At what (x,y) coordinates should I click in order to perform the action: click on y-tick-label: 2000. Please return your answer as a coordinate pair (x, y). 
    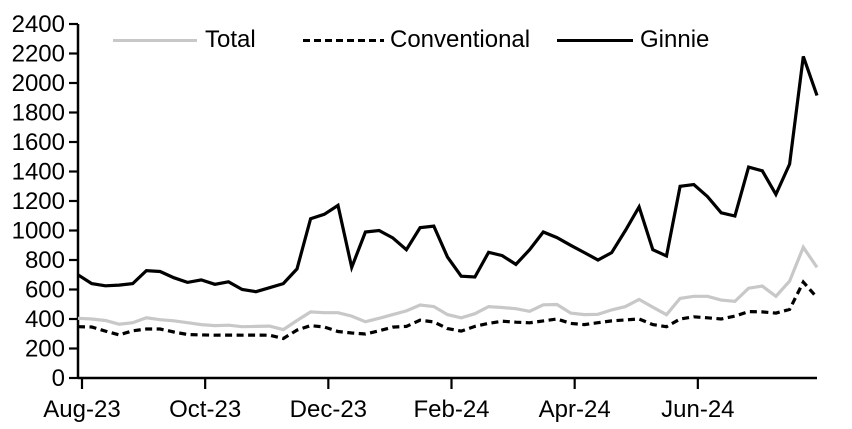
    Looking at the image, I should click on (38, 83).